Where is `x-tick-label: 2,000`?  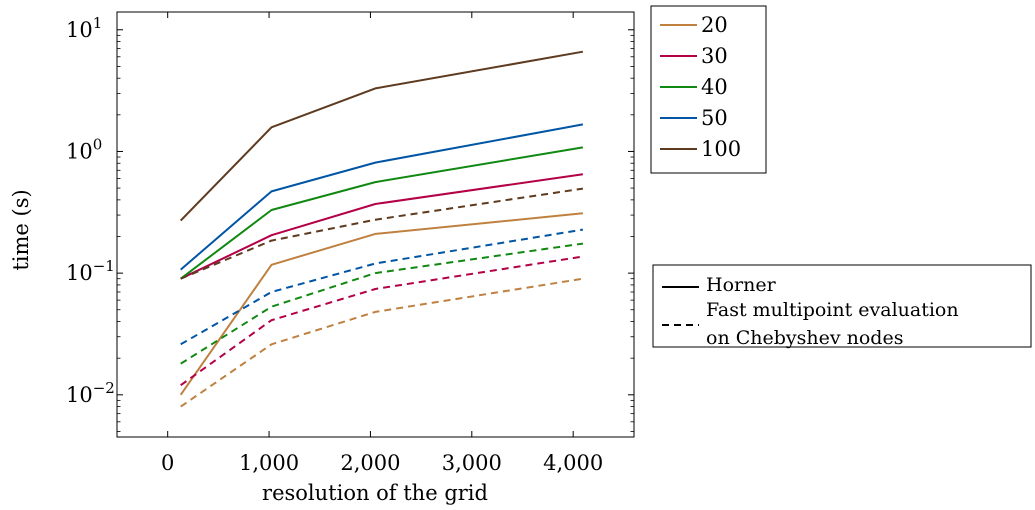 x-tick-label: 2,000 is located at coordinates (370, 463).